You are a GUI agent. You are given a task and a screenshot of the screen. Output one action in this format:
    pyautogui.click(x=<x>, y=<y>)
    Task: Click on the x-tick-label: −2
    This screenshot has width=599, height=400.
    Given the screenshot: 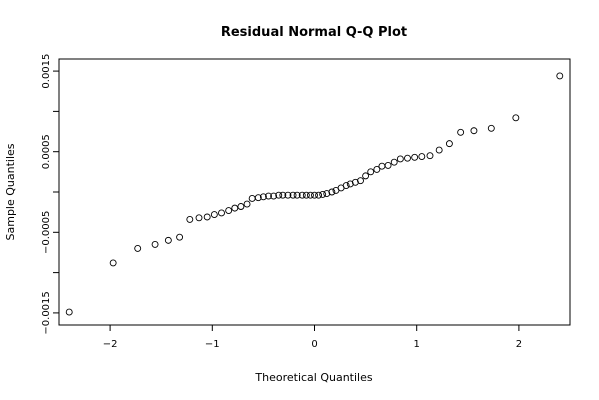 What is the action you would take?
    pyautogui.click(x=110, y=344)
    